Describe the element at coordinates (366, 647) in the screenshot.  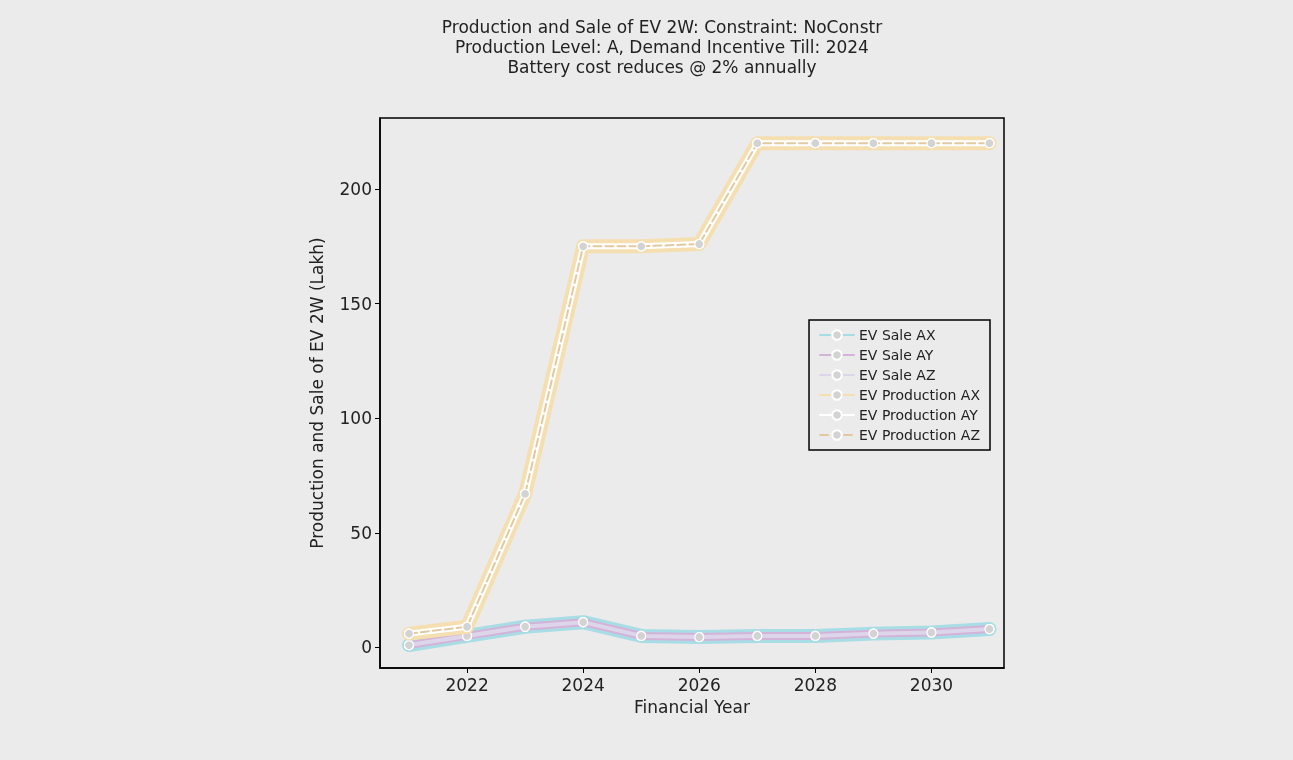
I see `y-tick-label: 0` at that location.